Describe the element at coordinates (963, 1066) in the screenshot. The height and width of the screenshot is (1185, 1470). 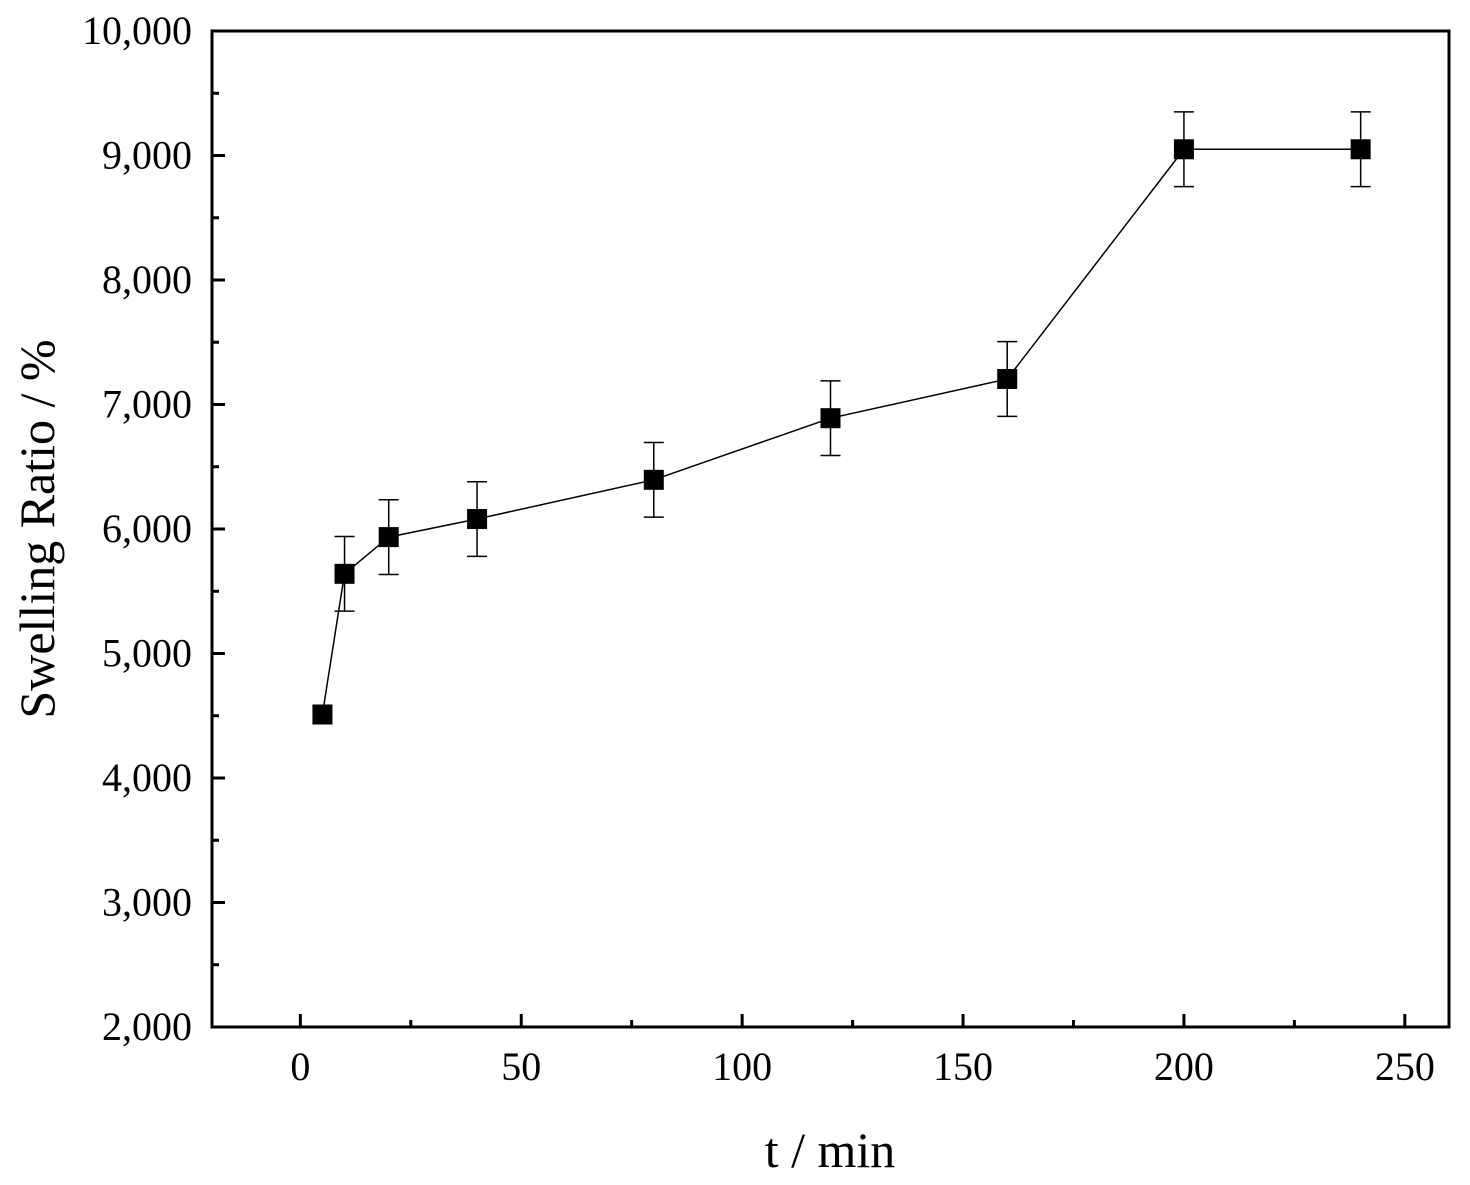
I see `x-tick-label: 150` at that location.